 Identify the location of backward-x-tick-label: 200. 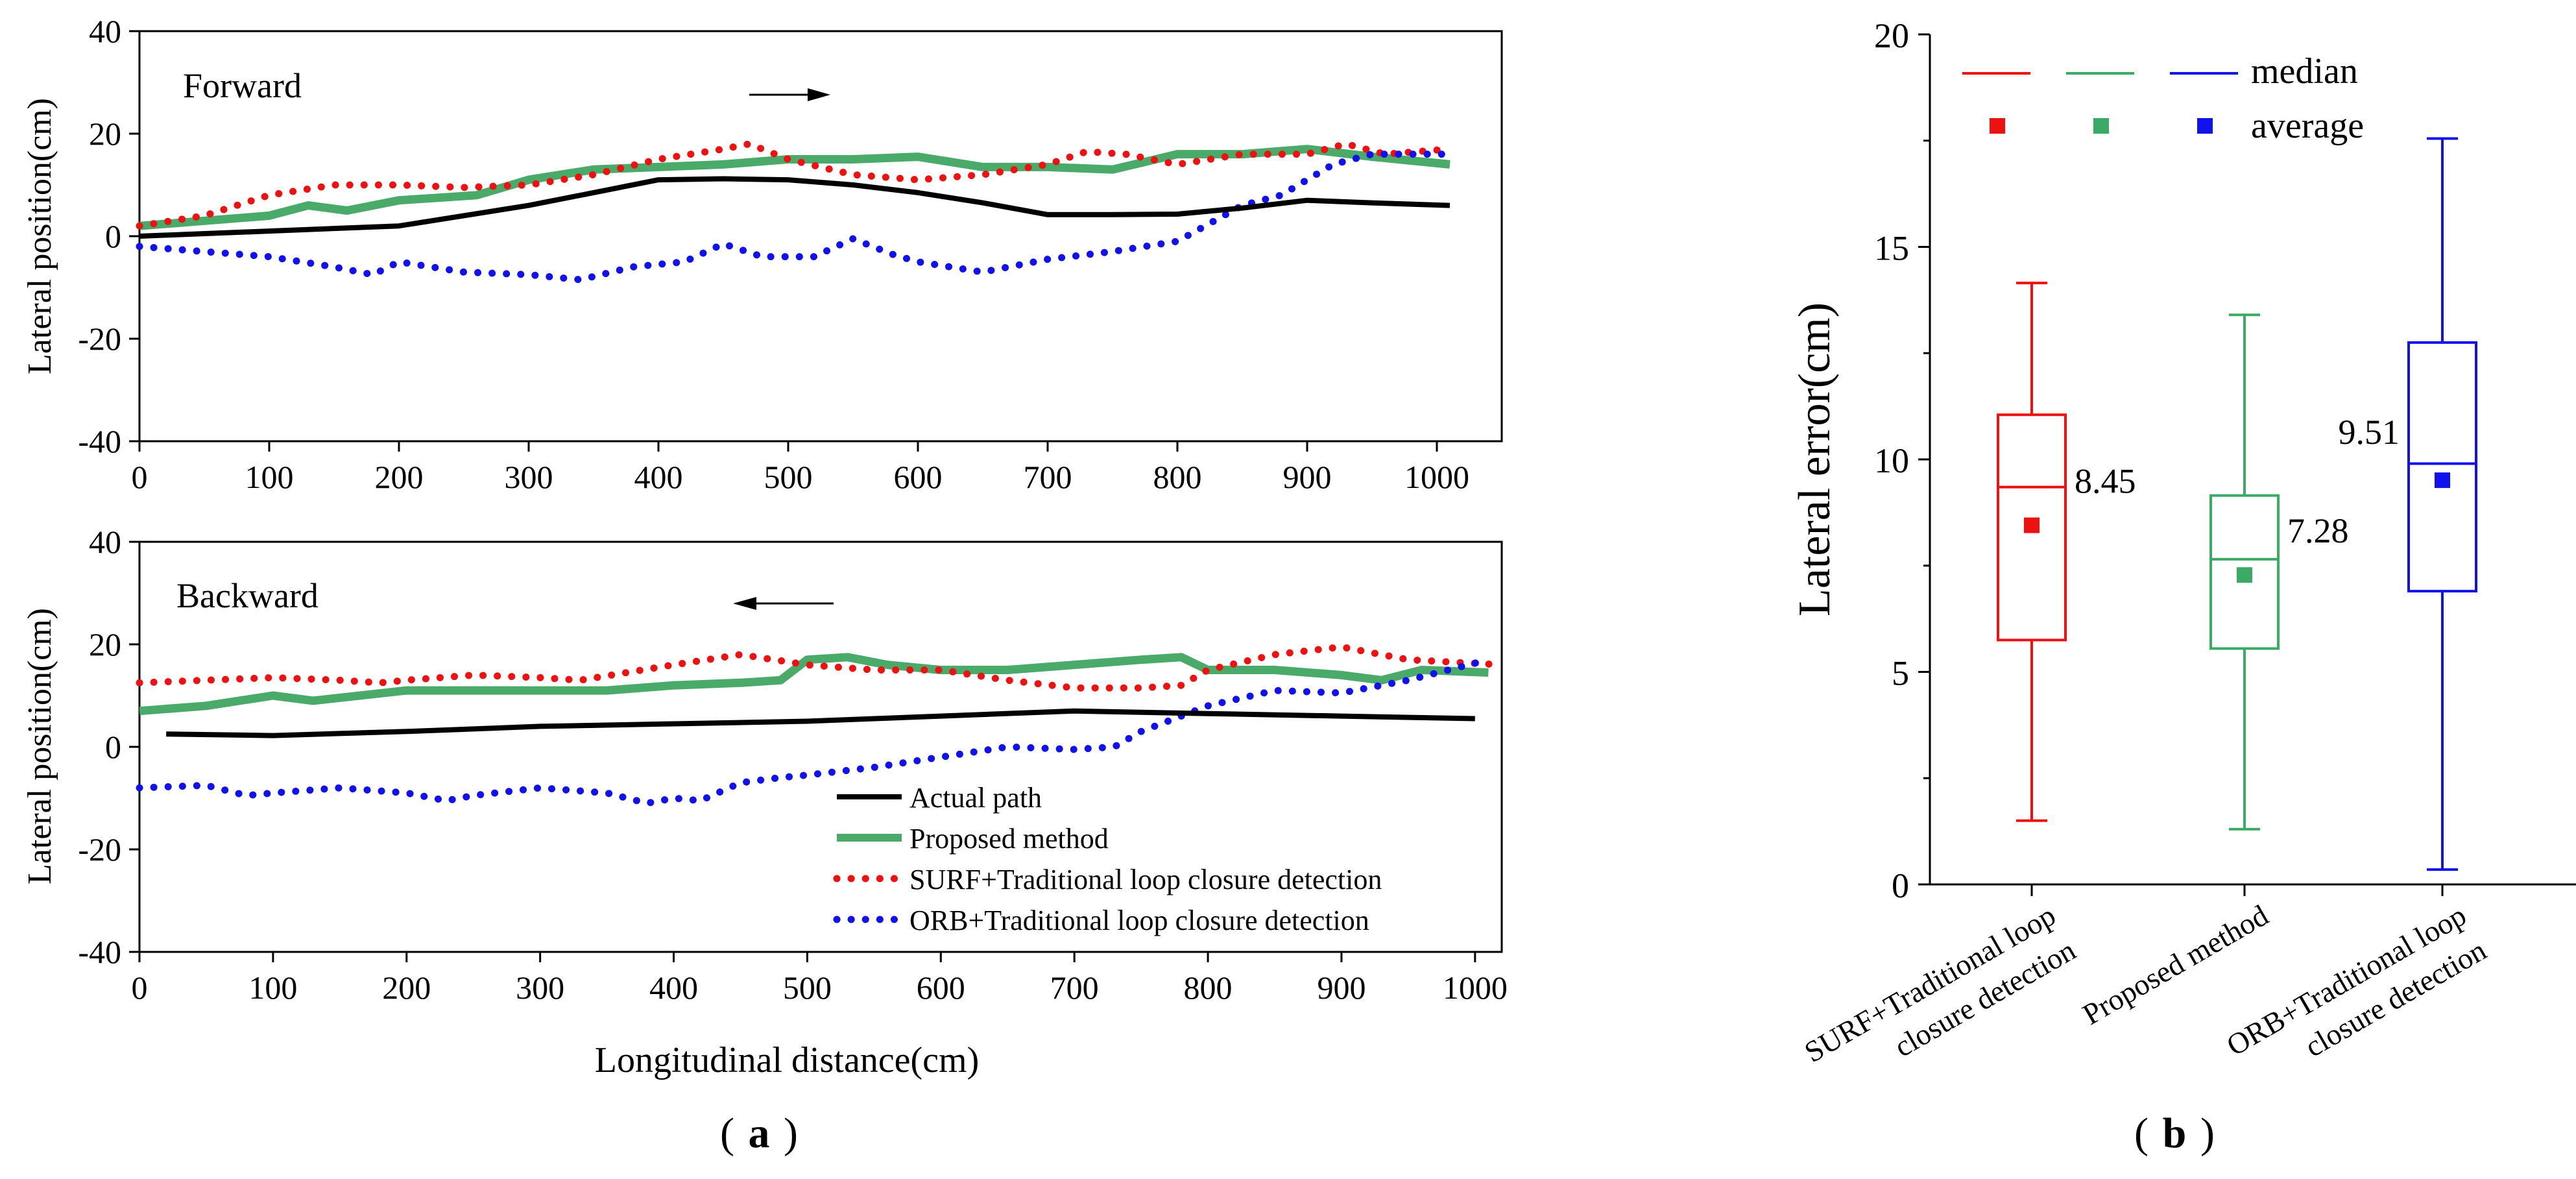
(406, 987).